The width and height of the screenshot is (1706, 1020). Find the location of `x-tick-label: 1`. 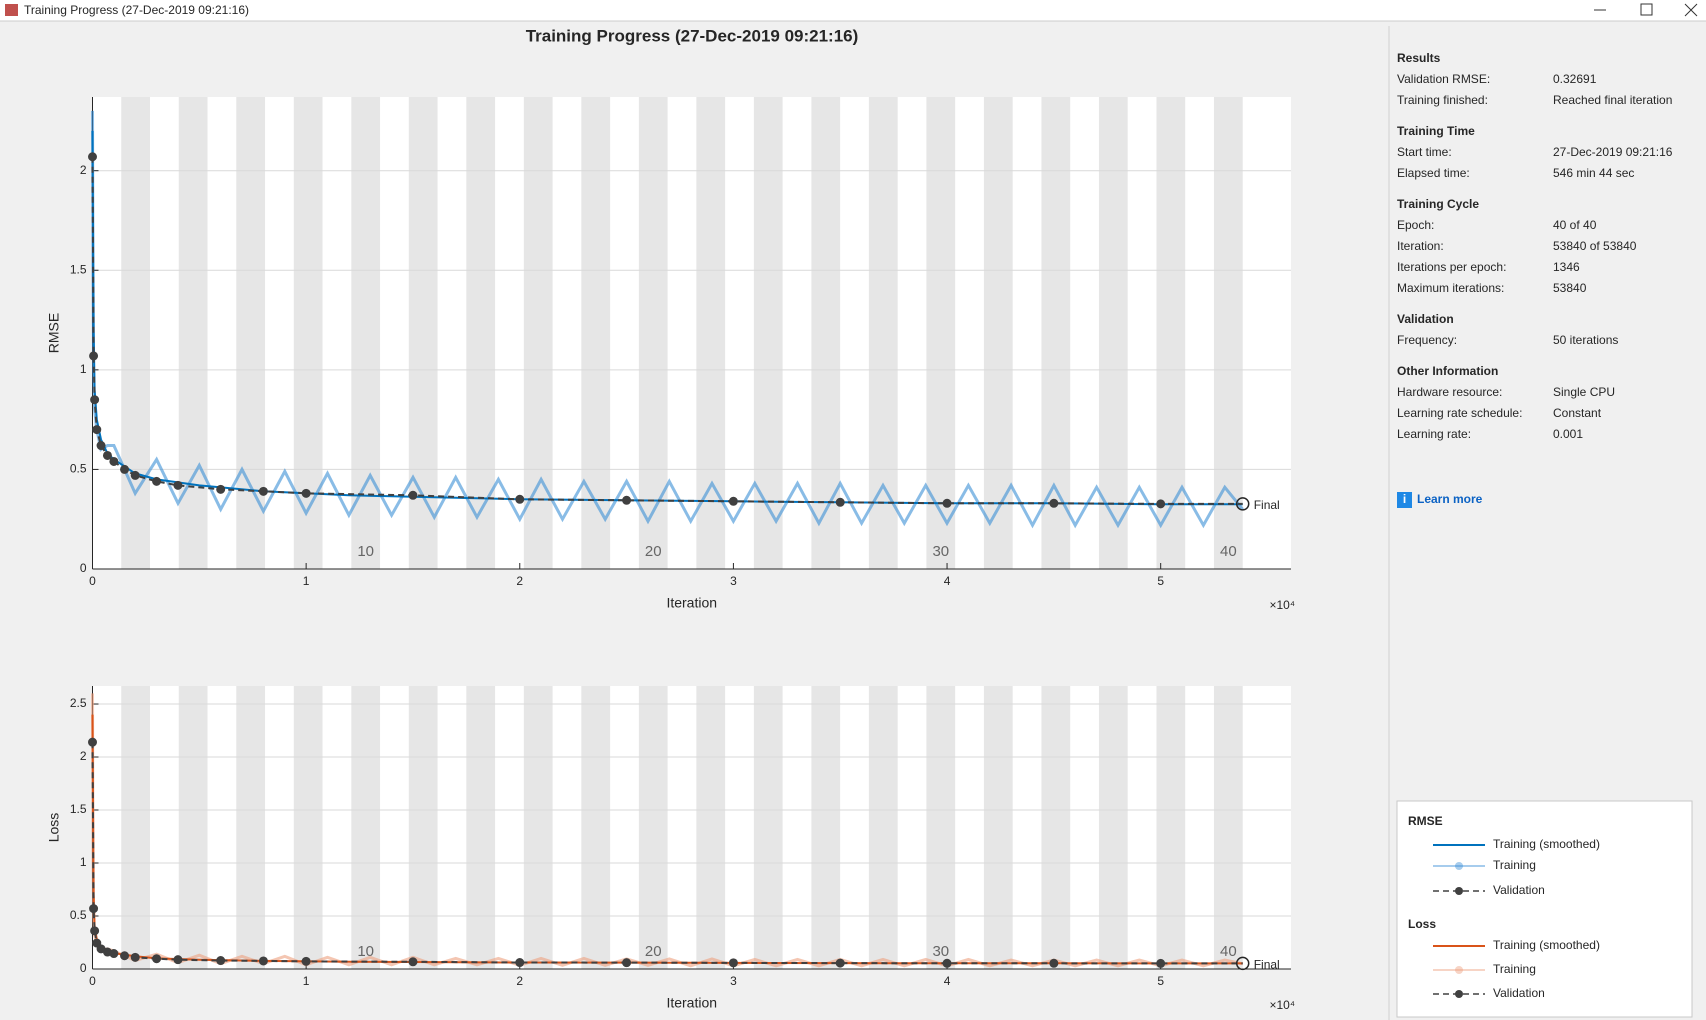

x-tick-label: 1 is located at coordinates (306, 981).